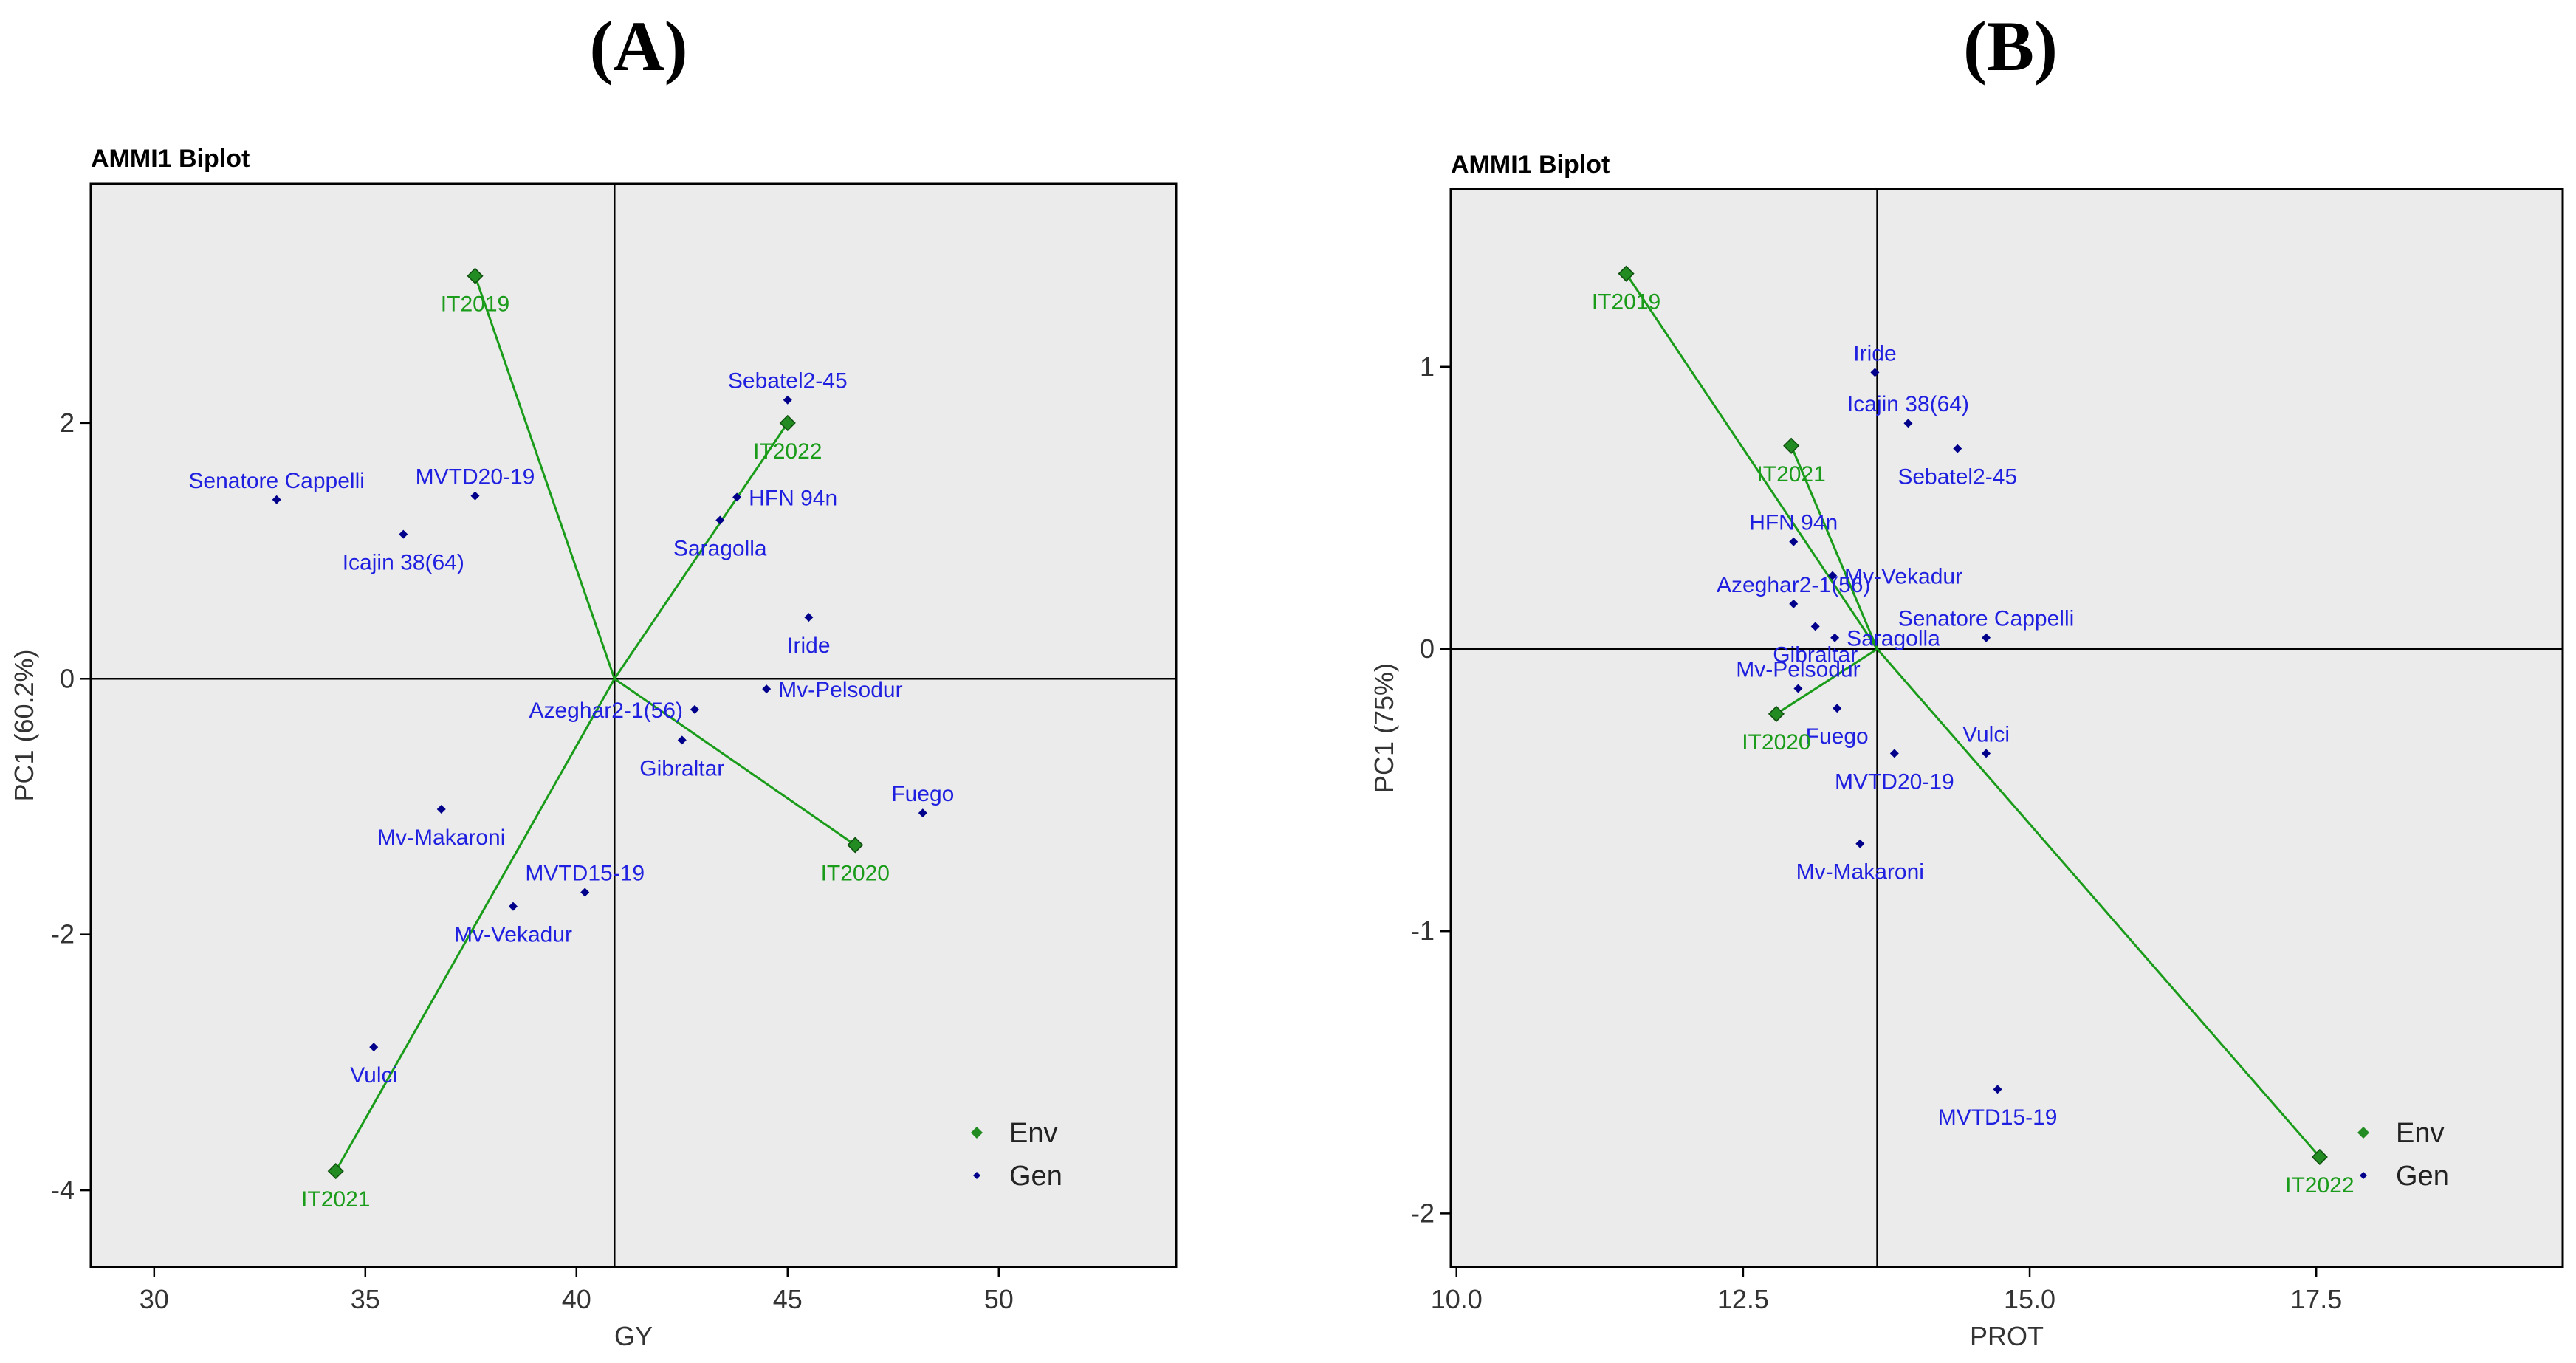 This screenshot has height=1363, width=2576. I want to click on env-vector-it2021, so click(475, 925).